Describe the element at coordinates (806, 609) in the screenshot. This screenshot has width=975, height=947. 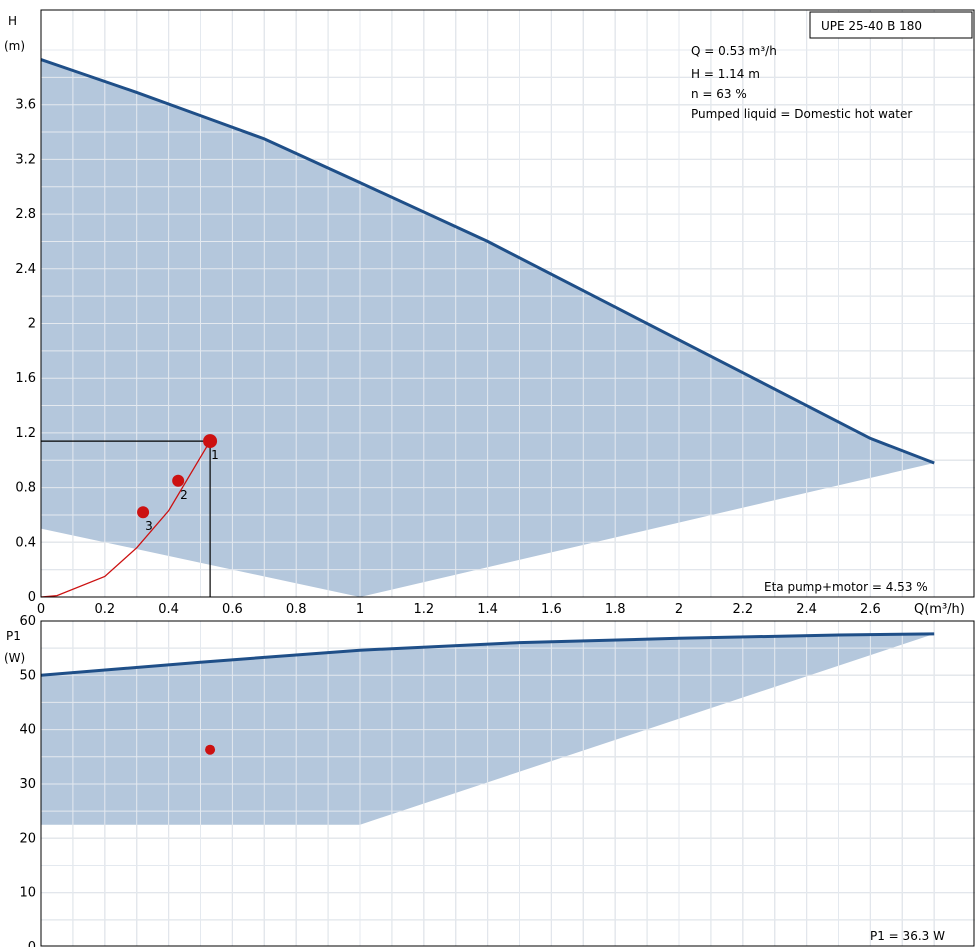
I see `x-tick-label: 2.4` at that location.